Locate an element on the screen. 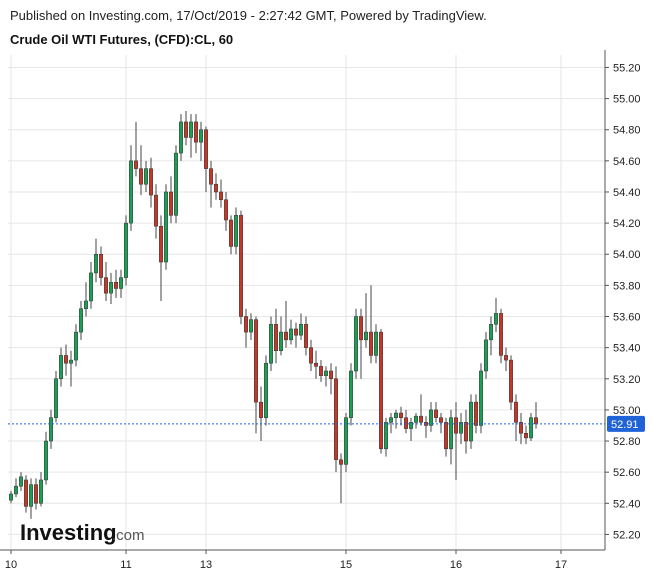 The image size is (652, 578). y-tick-label: 52.40 is located at coordinates (627, 504).